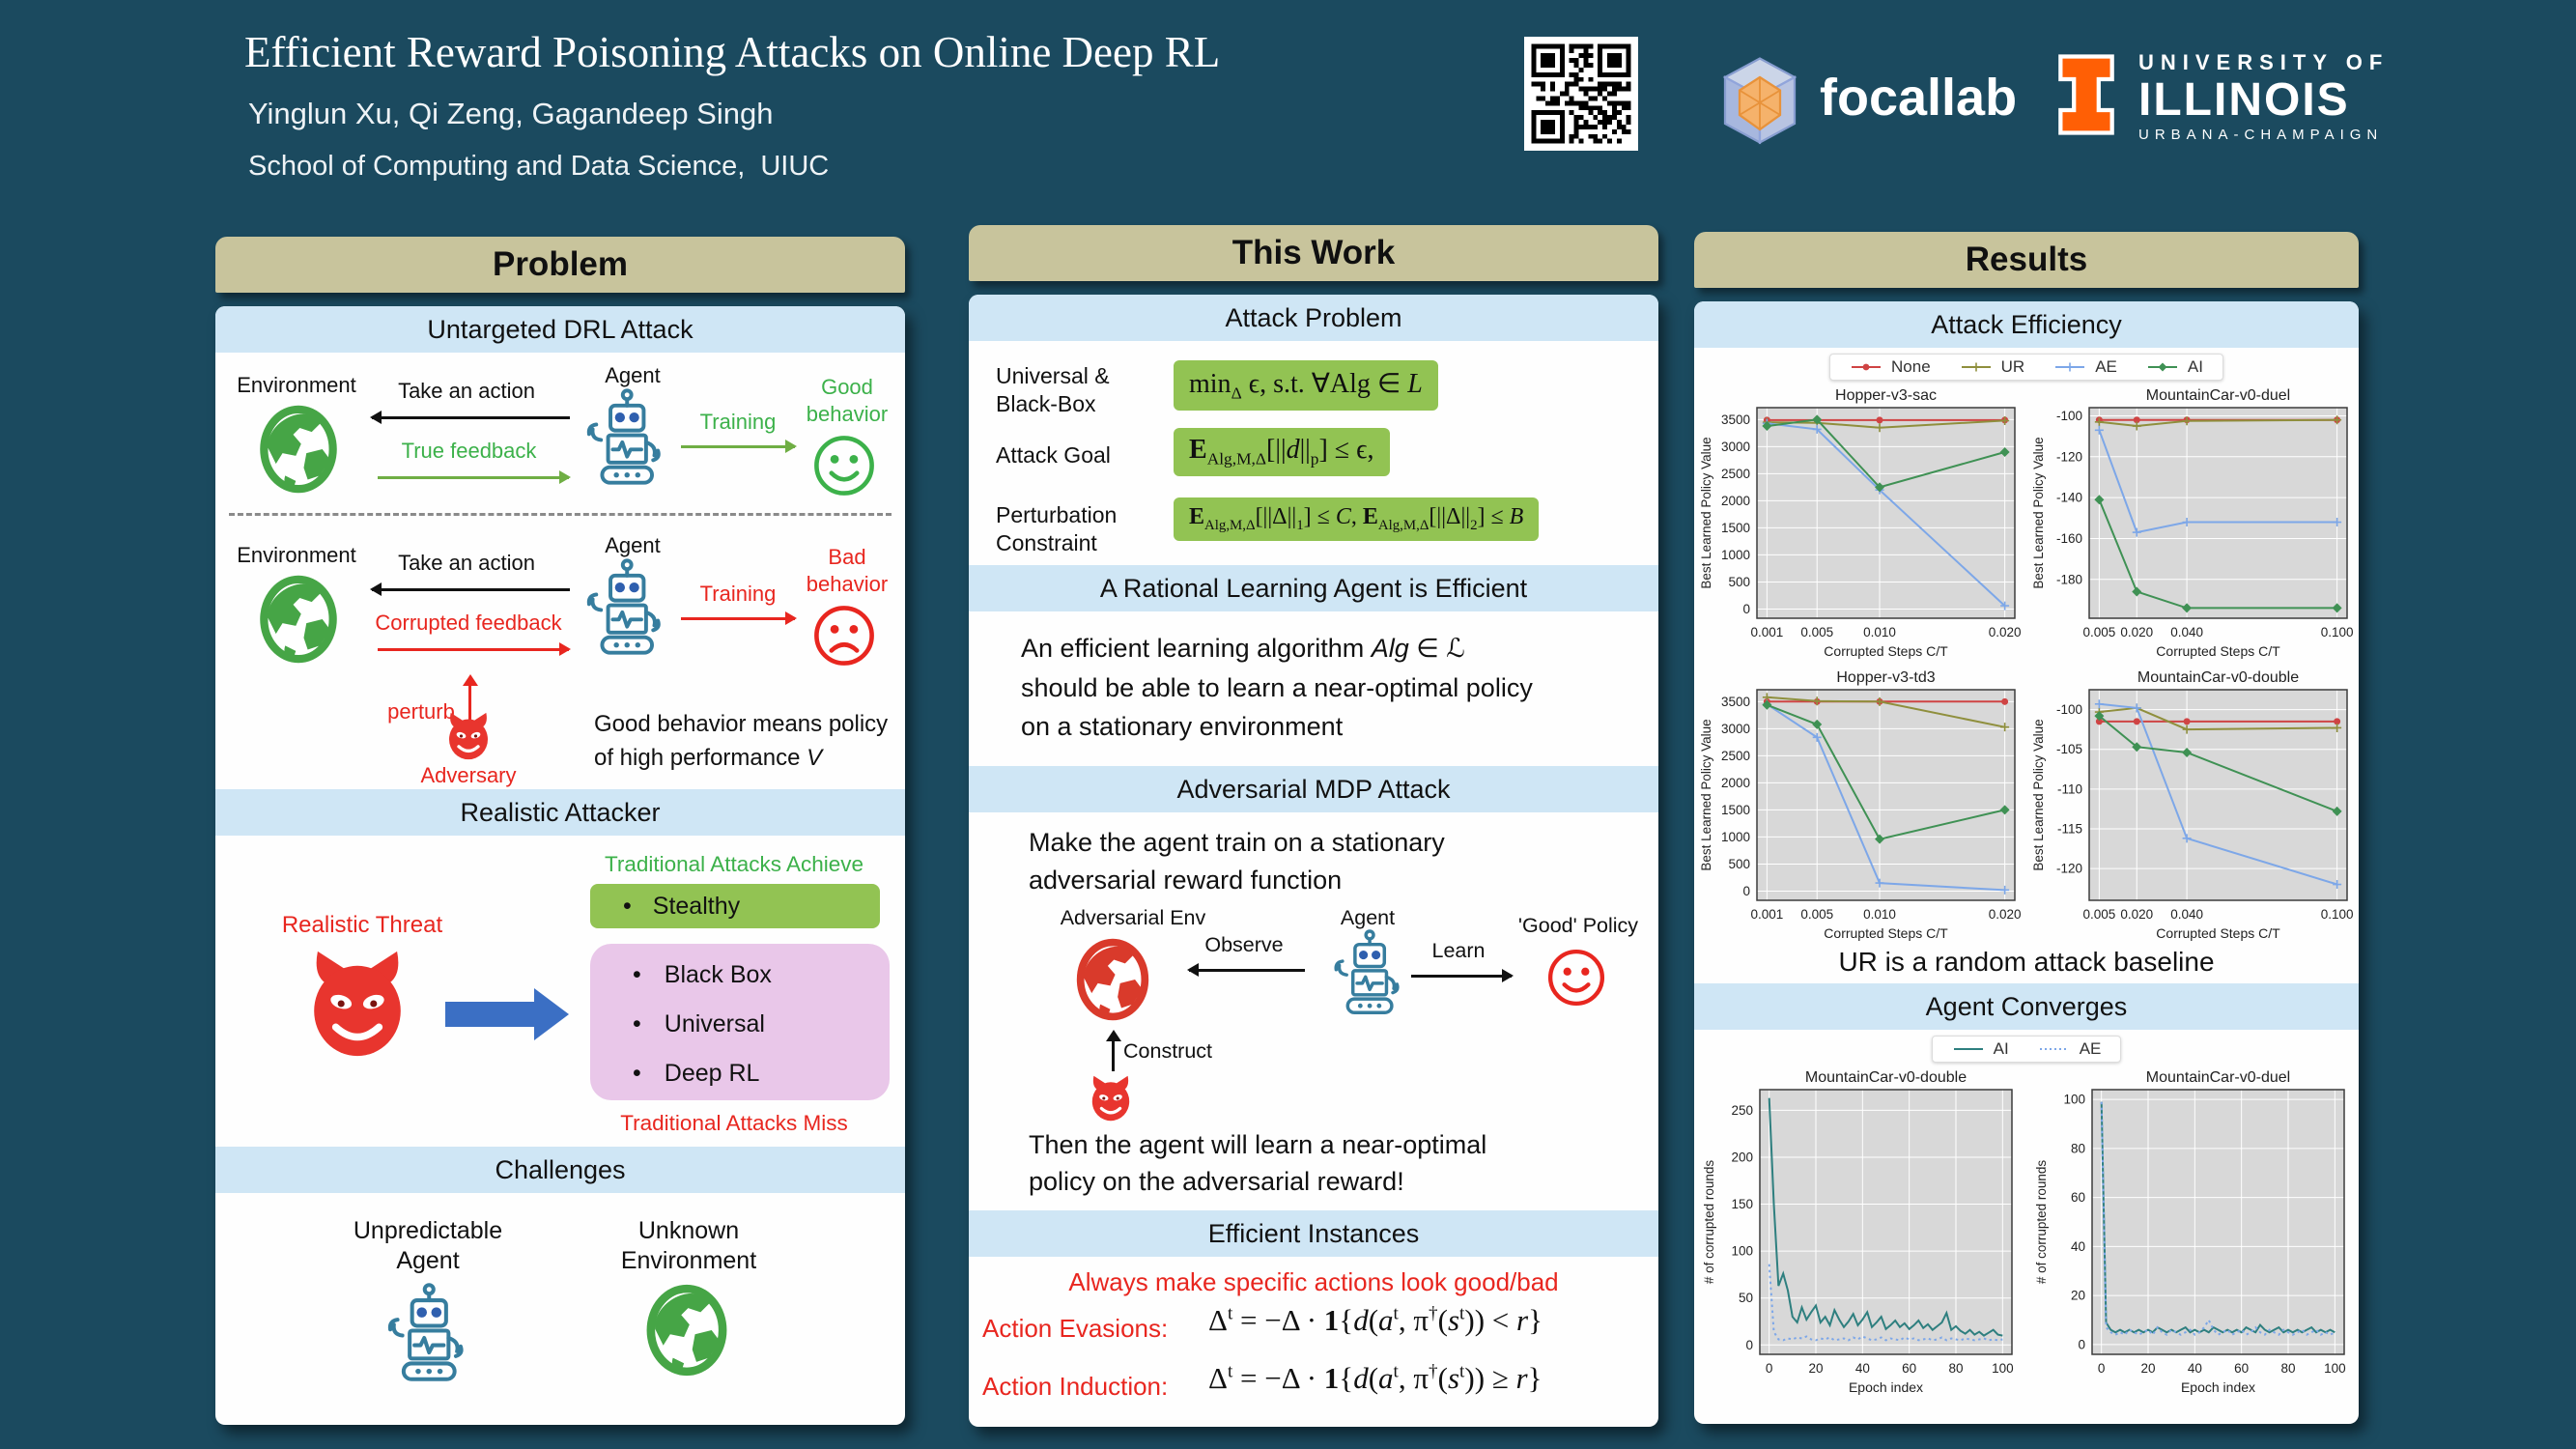 The width and height of the screenshot is (2576, 1449). I want to click on illinois-line1: UNIVERSITY OF, so click(2264, 62).